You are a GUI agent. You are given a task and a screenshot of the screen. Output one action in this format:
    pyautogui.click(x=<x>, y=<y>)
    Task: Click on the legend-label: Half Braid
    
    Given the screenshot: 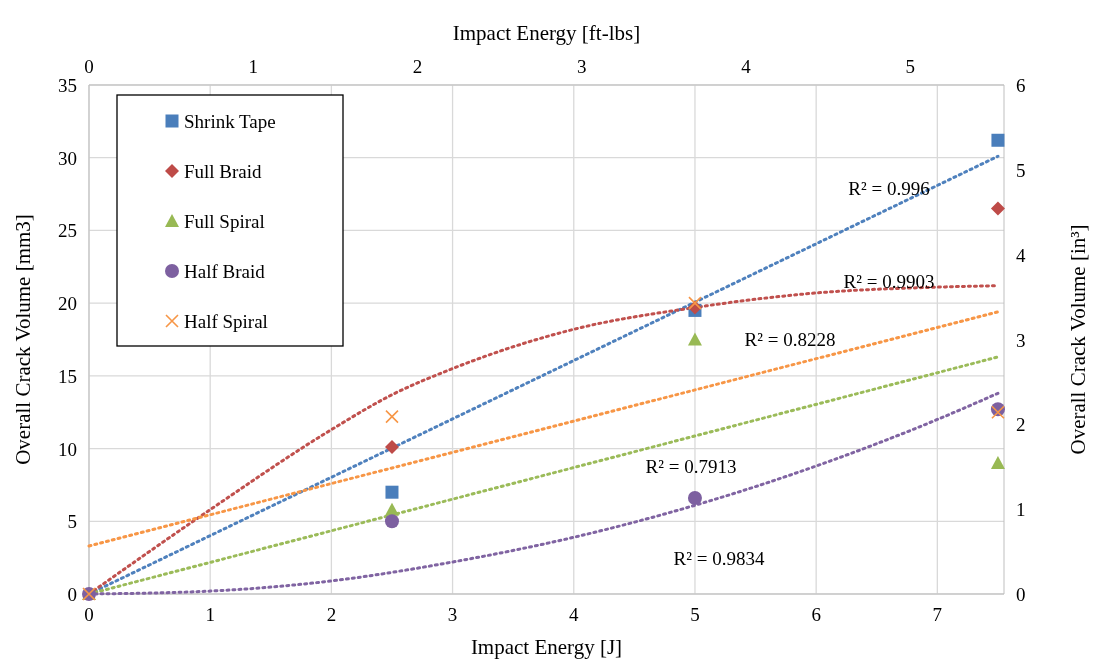 What is the action you would take?
    pyautogui.click(x=225, y=271)
    